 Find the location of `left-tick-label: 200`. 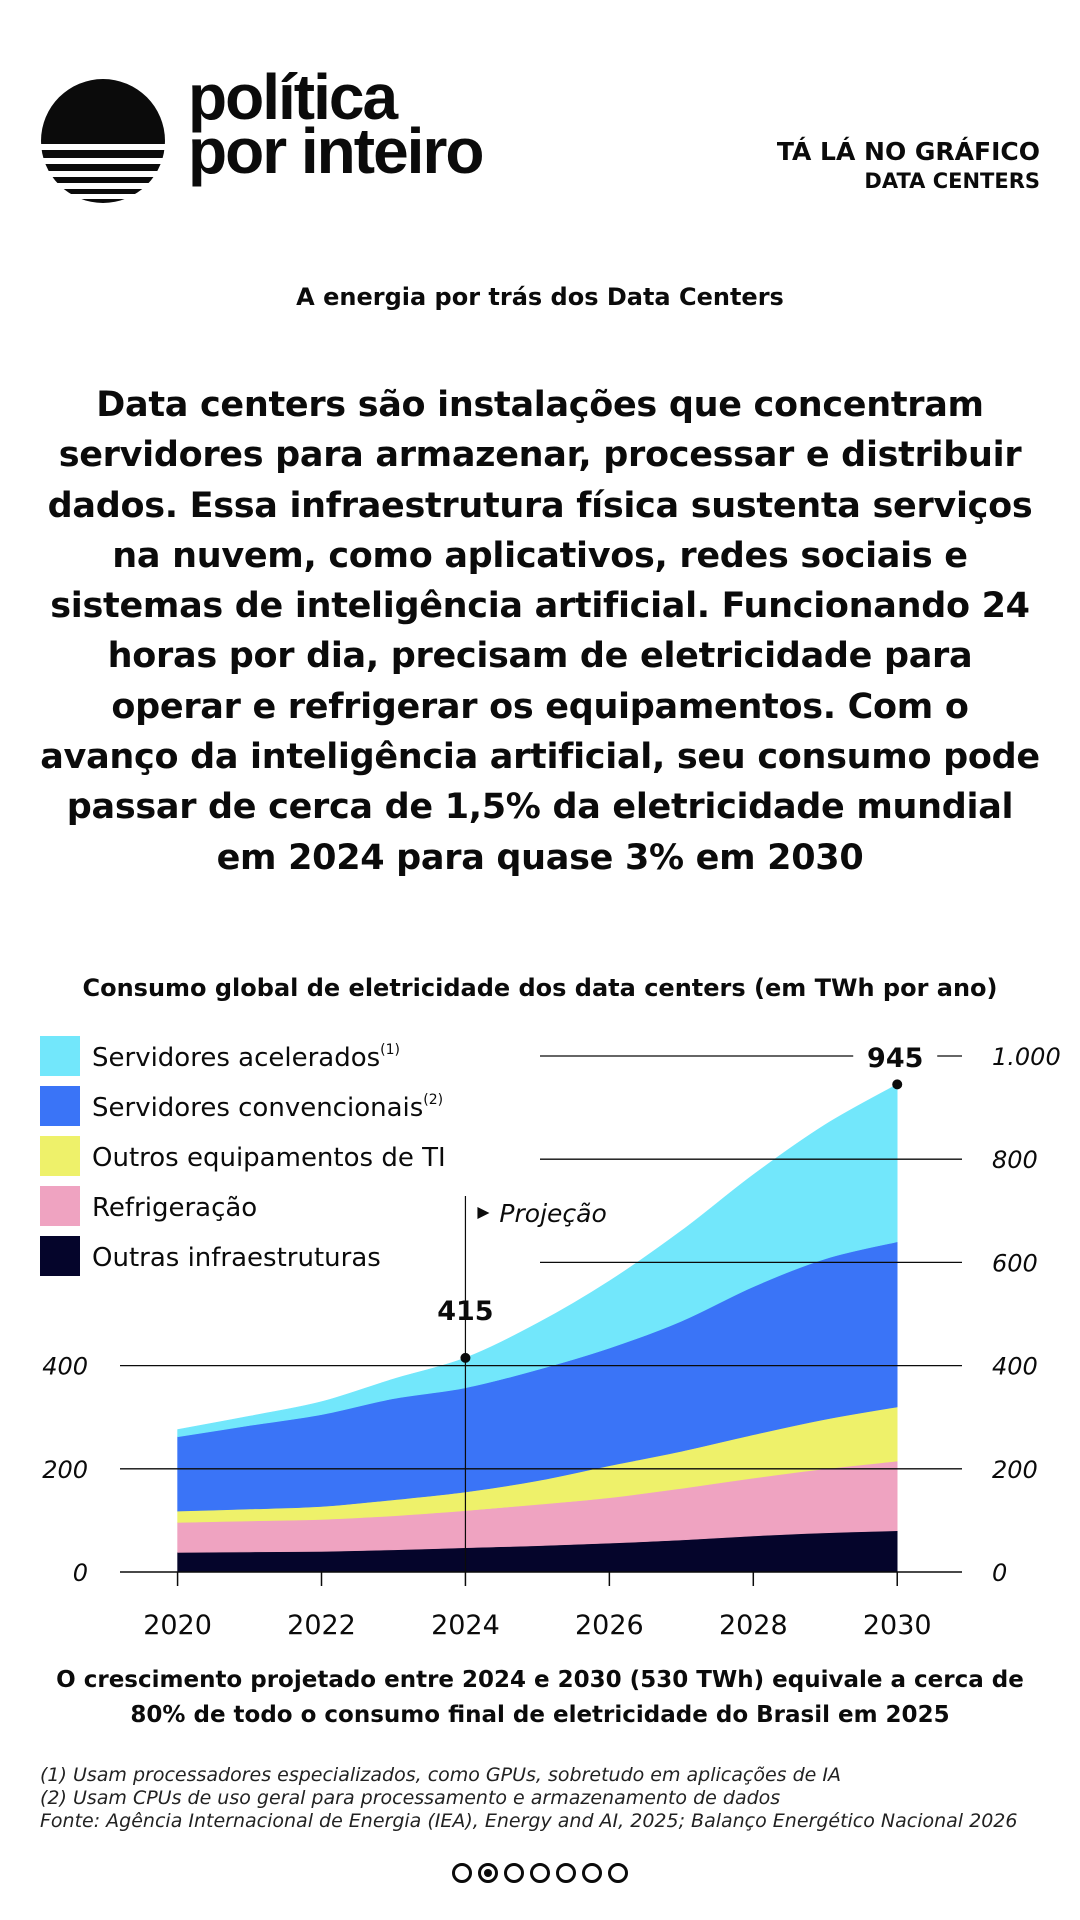

left-tick-label: 200 is located at coordinates (65, 1470).